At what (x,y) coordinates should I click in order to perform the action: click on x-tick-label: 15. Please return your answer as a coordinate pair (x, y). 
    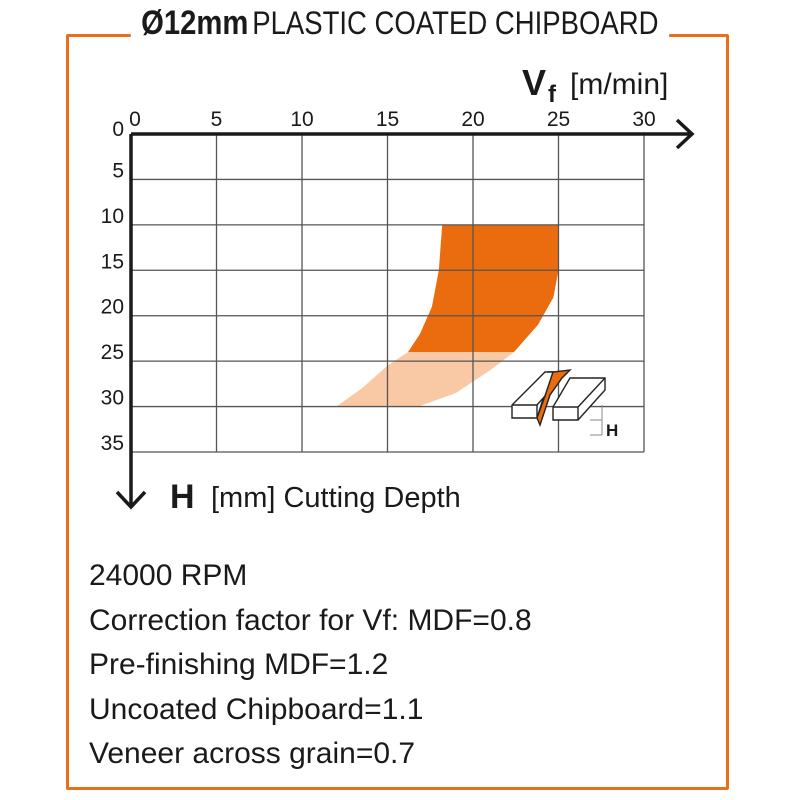
    Looking at the image, I should click on (387, 119).